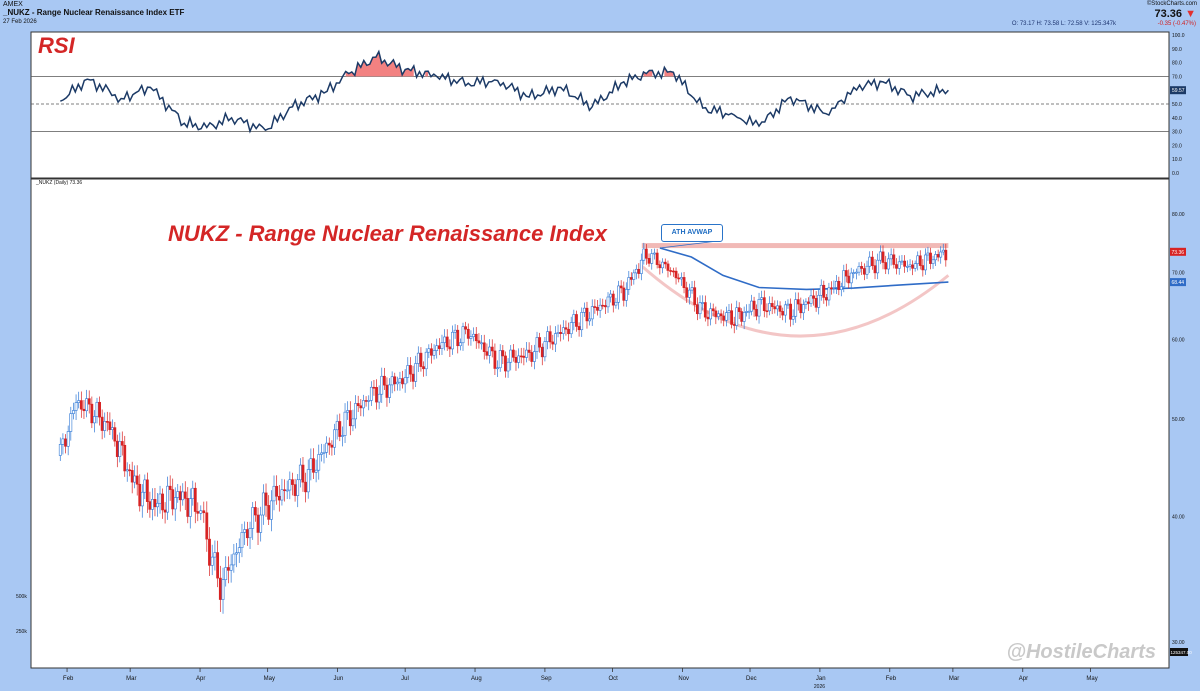 Image resolution: width=1200 pixels, height=691 pixels. What do you see at coordinates (1023, 679) in the screenshot?
I see `month-label: Apr` at bounding box center [1023, 679].